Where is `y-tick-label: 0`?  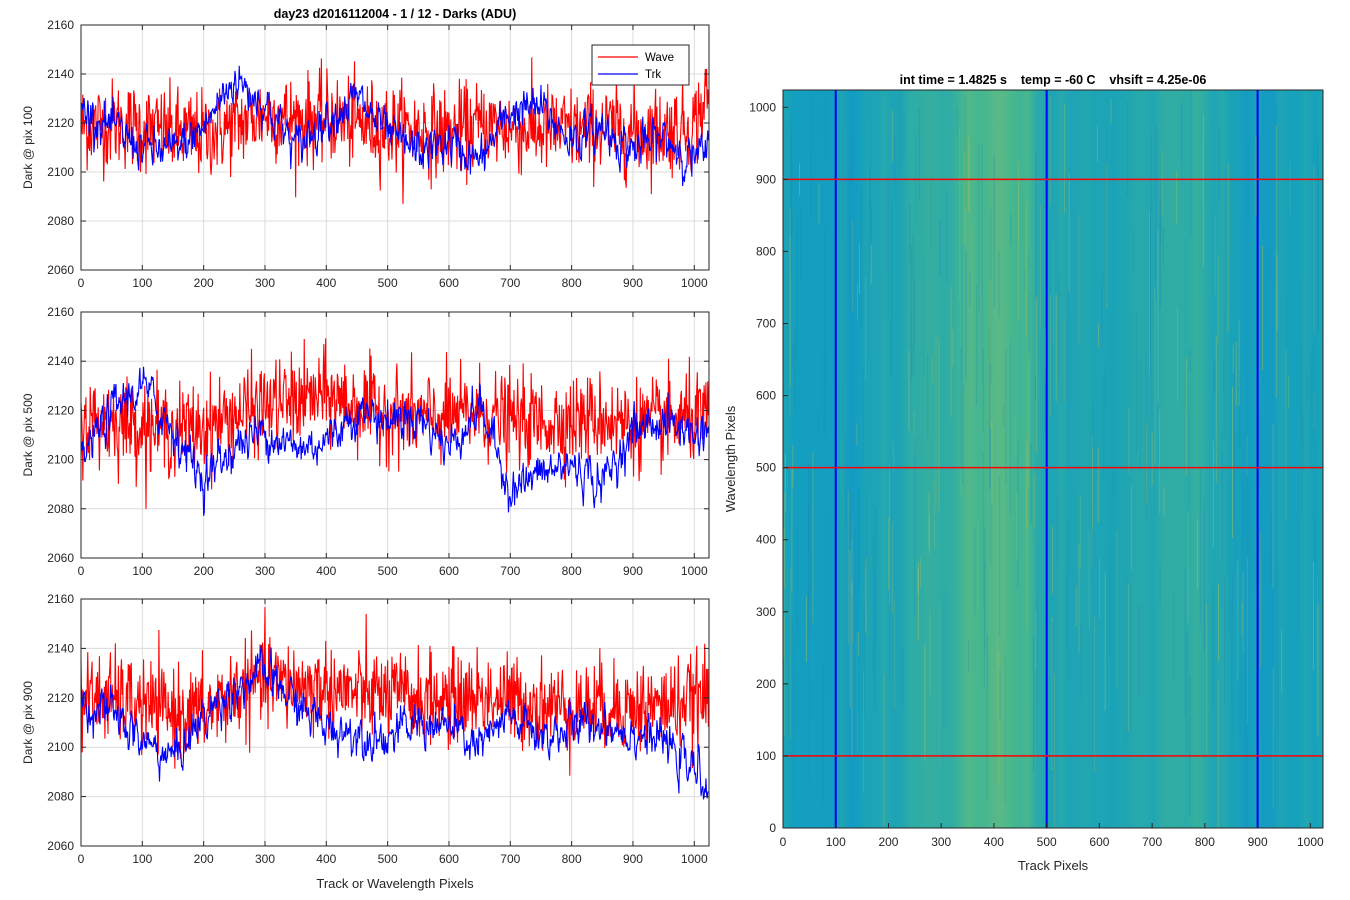 y-tick-label: 0 is located at coordinates (772, 828).